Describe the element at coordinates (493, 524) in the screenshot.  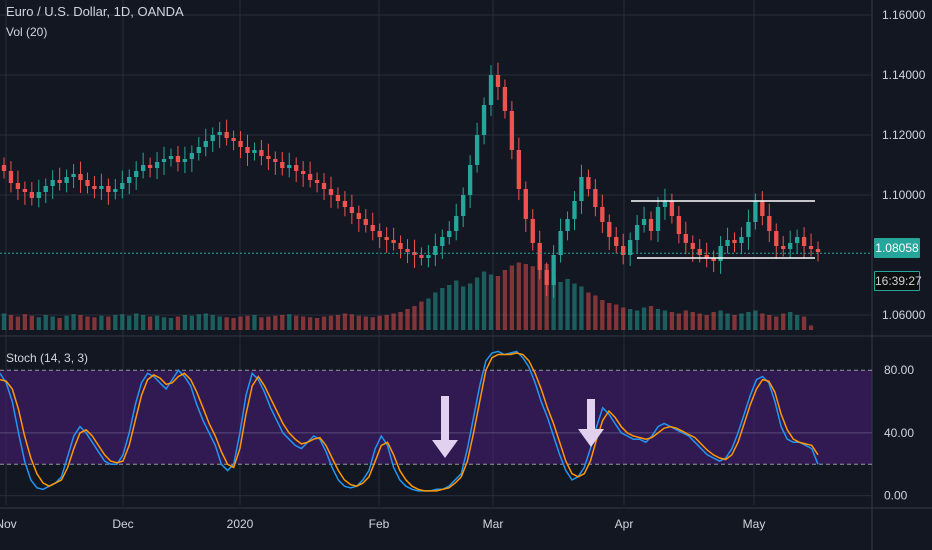
I see `time-tick-label: Mar` at that location.